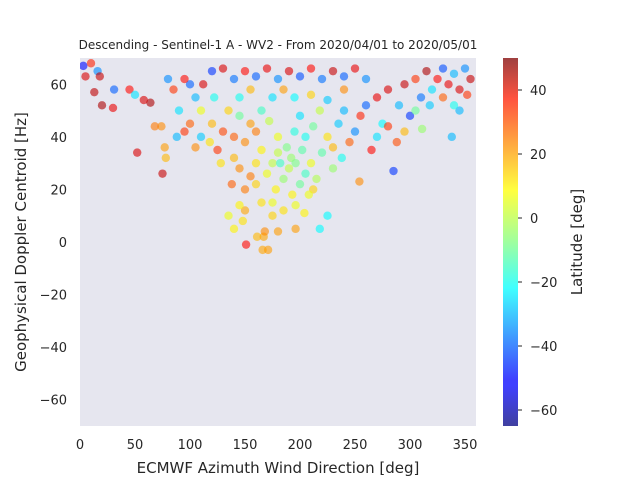  Describe the element at coordinates (538, 155) in the screenshot. I see `colorbar-tick-label: 20` at that location.